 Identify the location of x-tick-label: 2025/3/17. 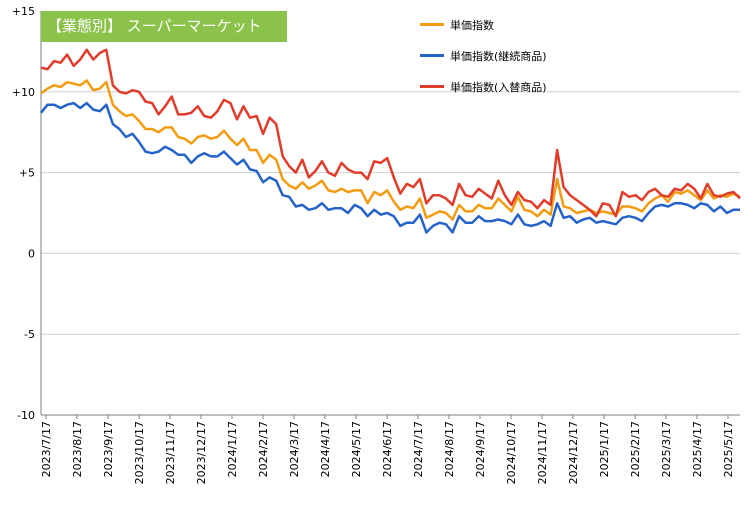
(666, 449).